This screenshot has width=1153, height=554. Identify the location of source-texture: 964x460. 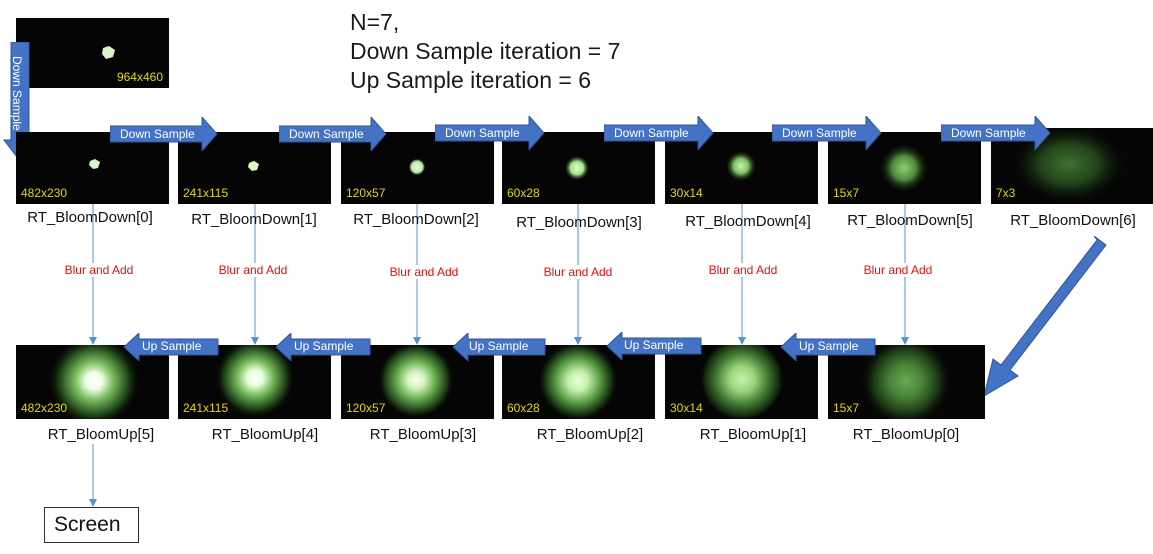
(92, 53).